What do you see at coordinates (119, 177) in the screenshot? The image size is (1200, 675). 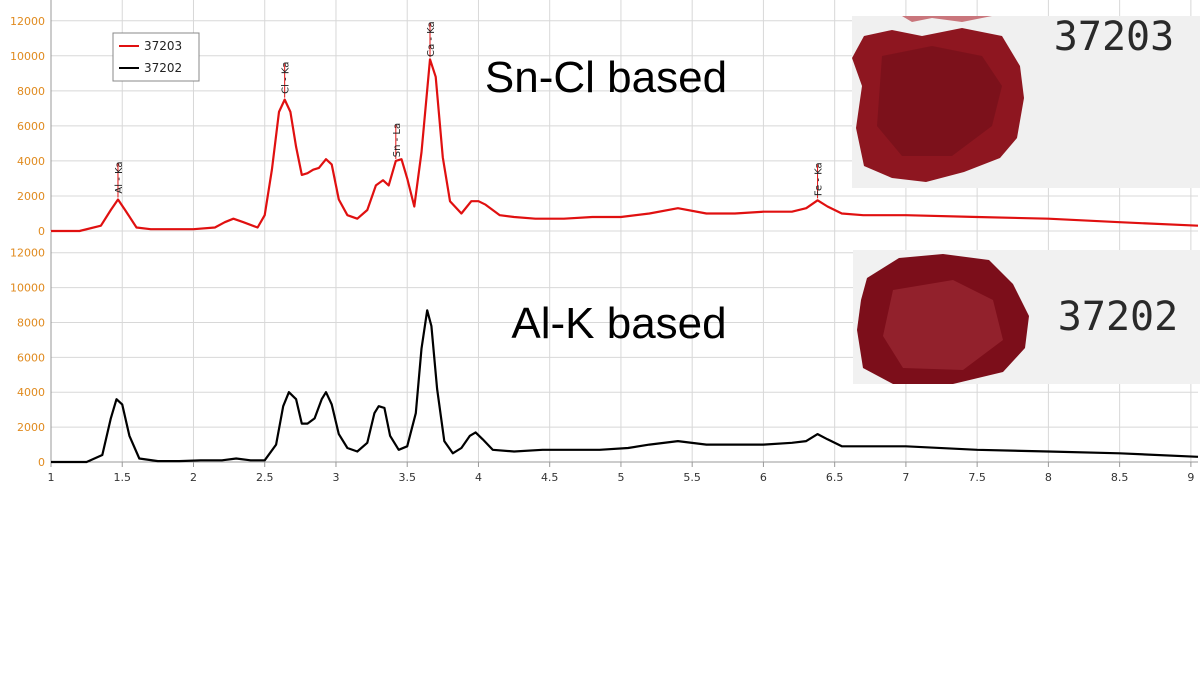 I see `peak-label: Al - Ka` at bounding box center [119, 177].